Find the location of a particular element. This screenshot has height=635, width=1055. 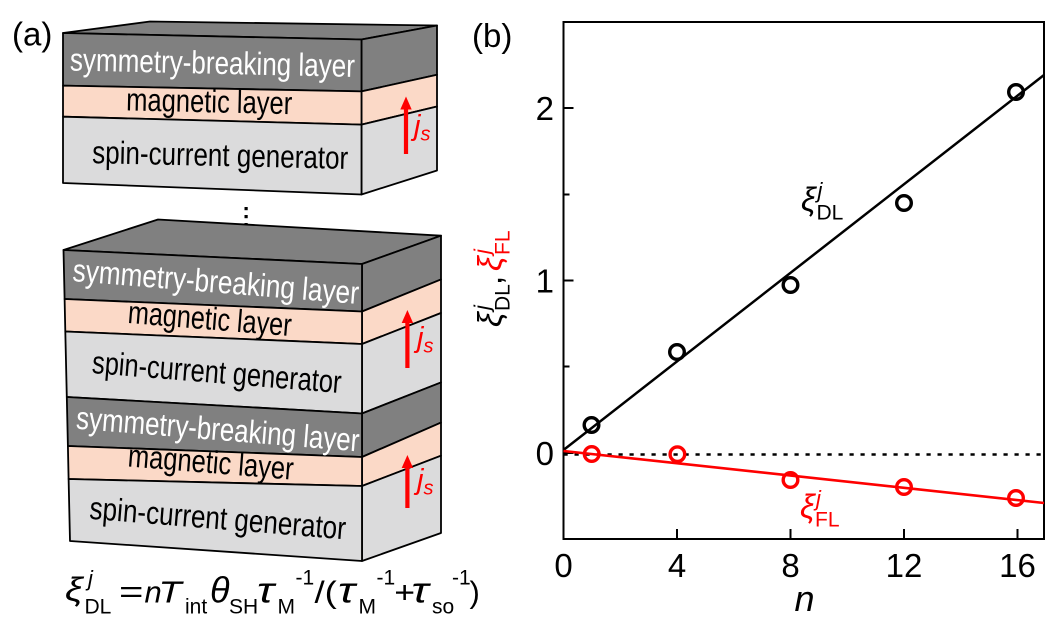

svg-text: spin-current generator is located at coordinates (220, 155).